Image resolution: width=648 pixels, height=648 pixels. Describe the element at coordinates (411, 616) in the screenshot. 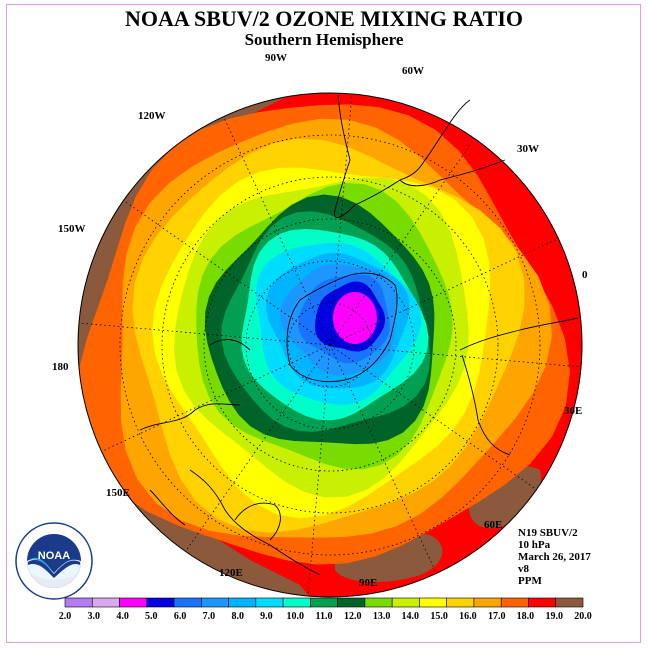

I see `legend-tick-label: 14.0` at that location.